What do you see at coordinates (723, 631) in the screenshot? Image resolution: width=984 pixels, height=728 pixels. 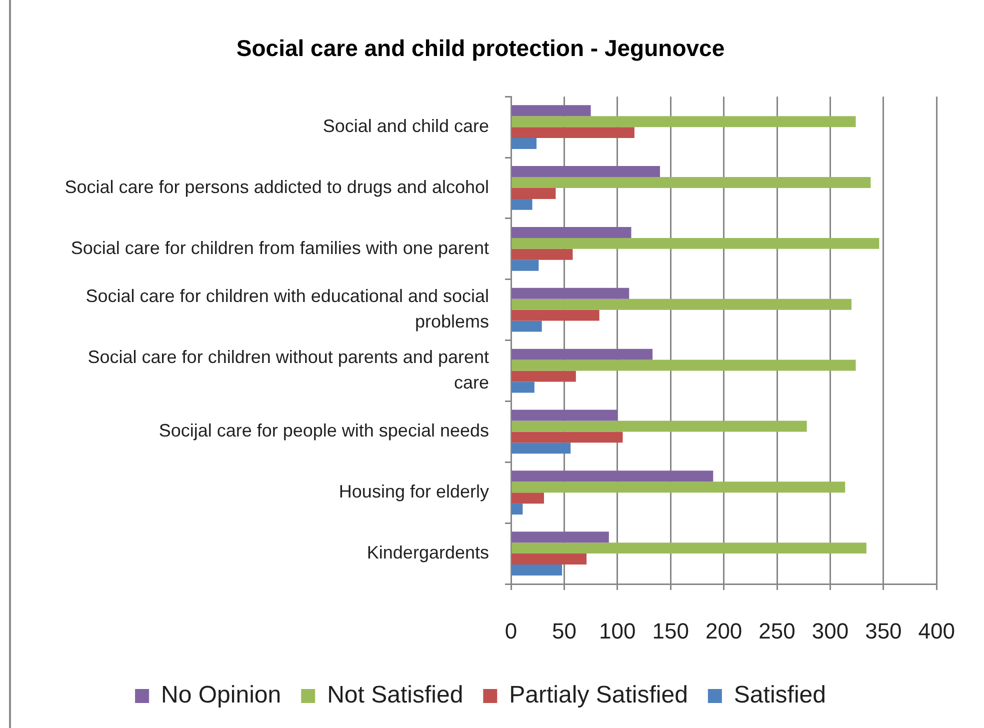 I see `x-tick-label: 200` at bounding box center [723, 631].